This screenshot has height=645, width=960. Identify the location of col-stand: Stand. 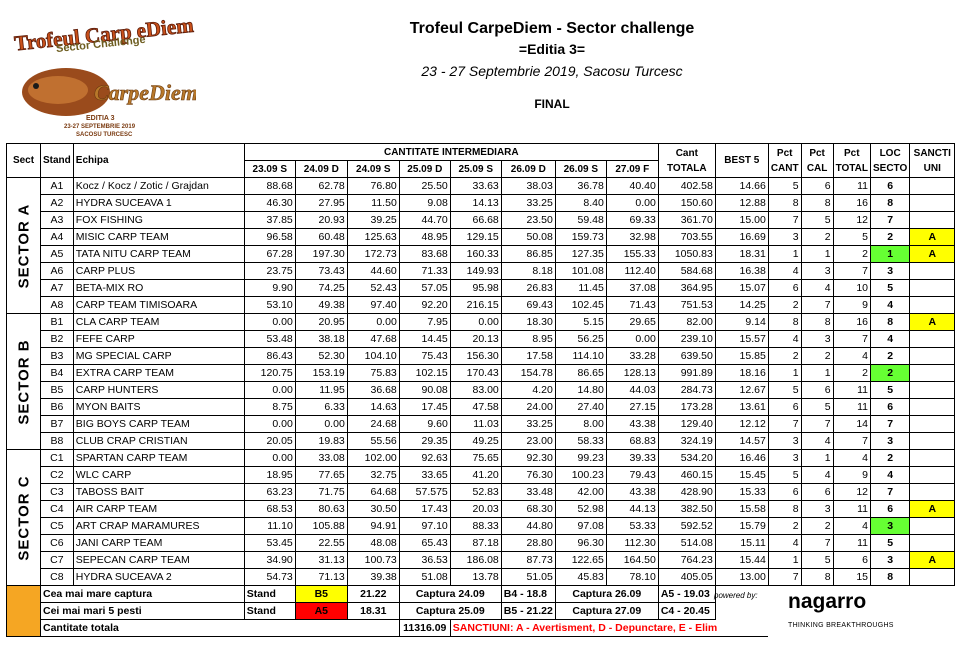
(57, 160).